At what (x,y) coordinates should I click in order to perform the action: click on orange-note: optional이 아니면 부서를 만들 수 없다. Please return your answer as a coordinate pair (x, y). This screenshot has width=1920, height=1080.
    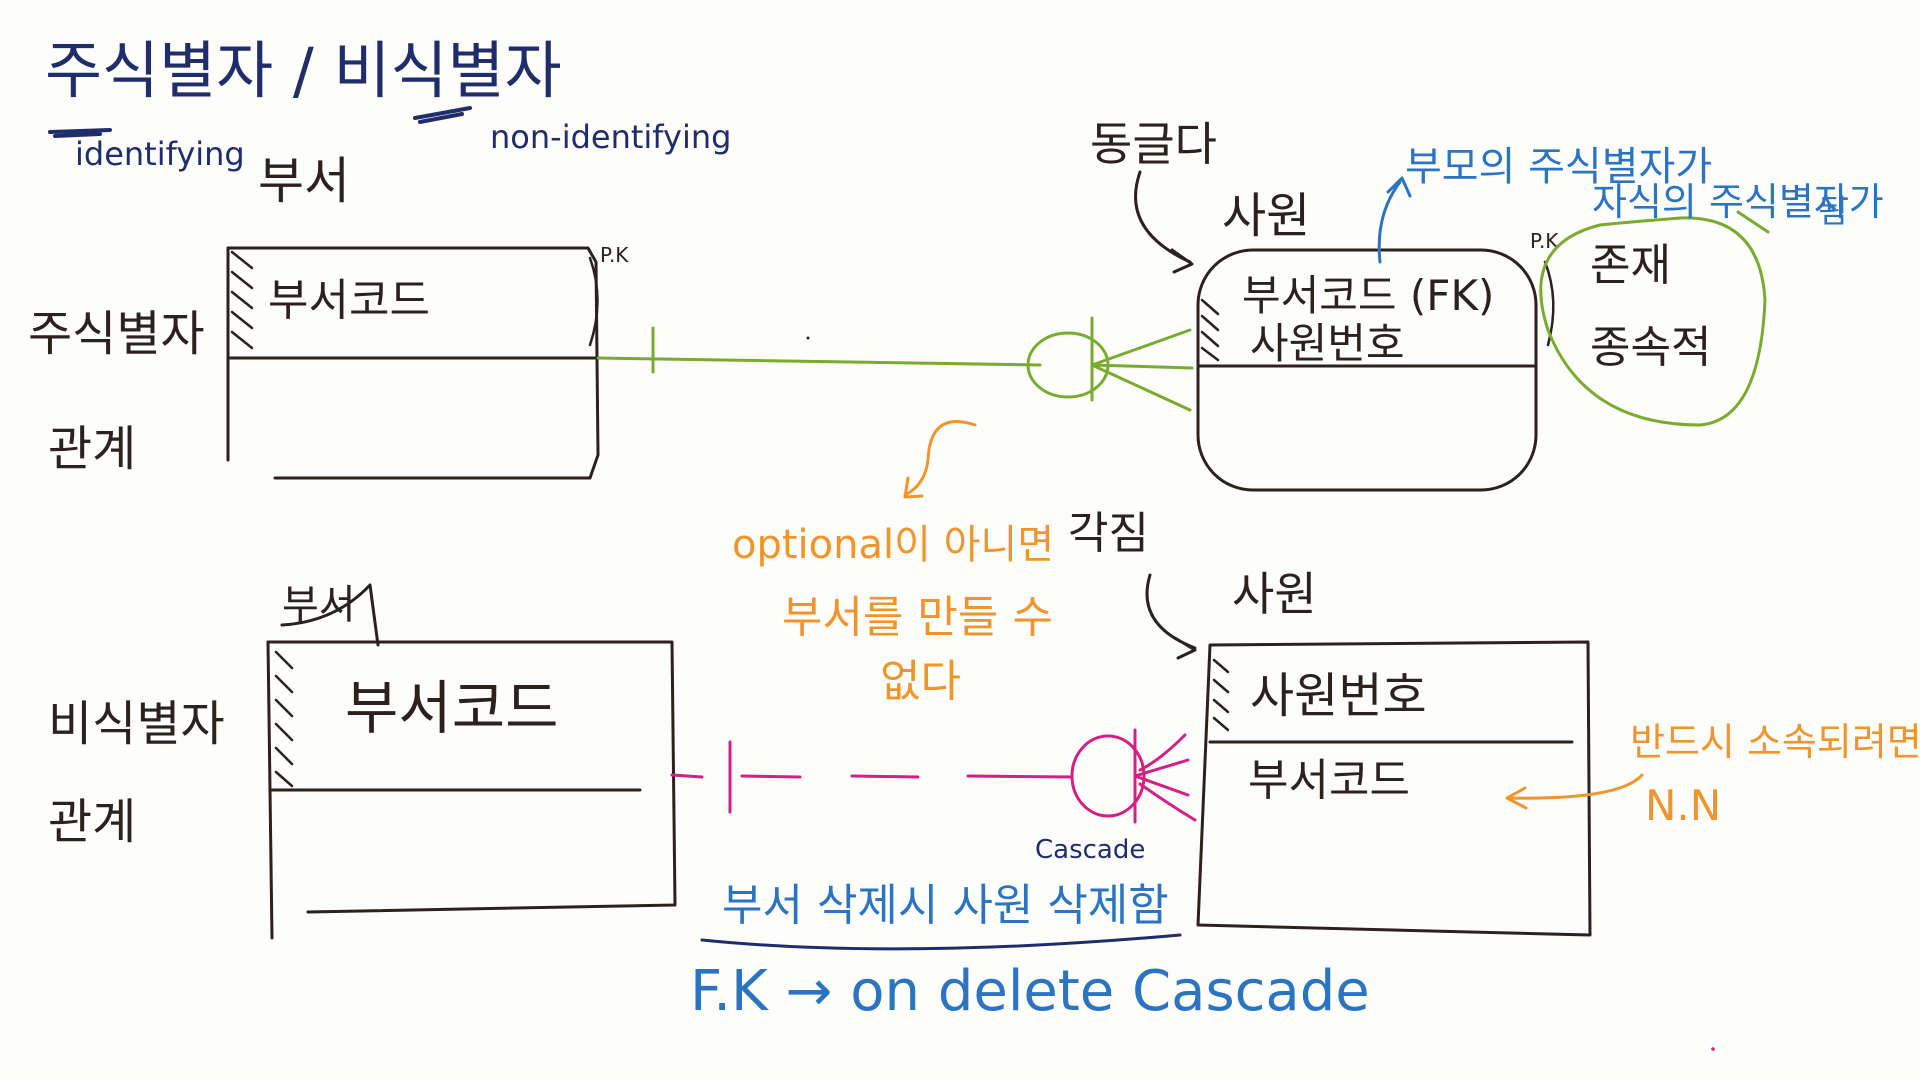
    Looking at the image, I should click on (893, 563).